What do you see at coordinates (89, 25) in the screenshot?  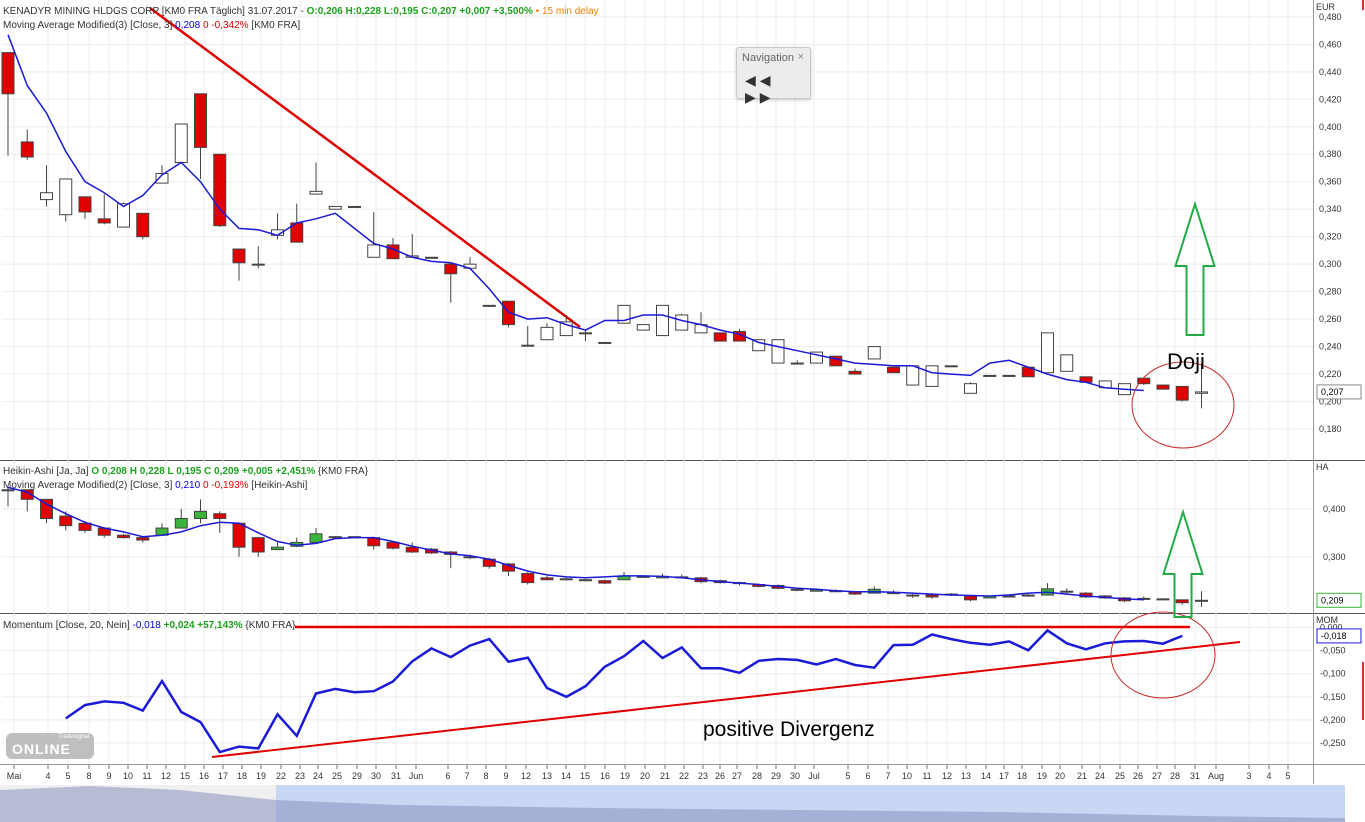 I see `ma-label: Moving Average Modified(3) [Close, 3]` at bounding box center [89, 25].